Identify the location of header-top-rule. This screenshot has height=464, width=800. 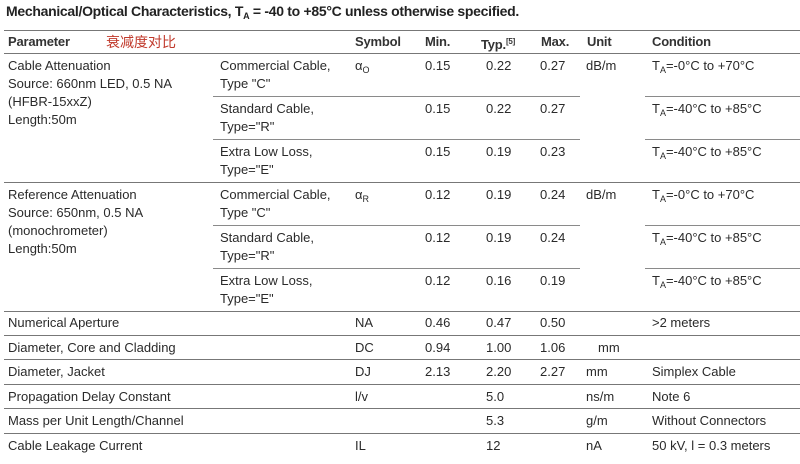
(402, 30).